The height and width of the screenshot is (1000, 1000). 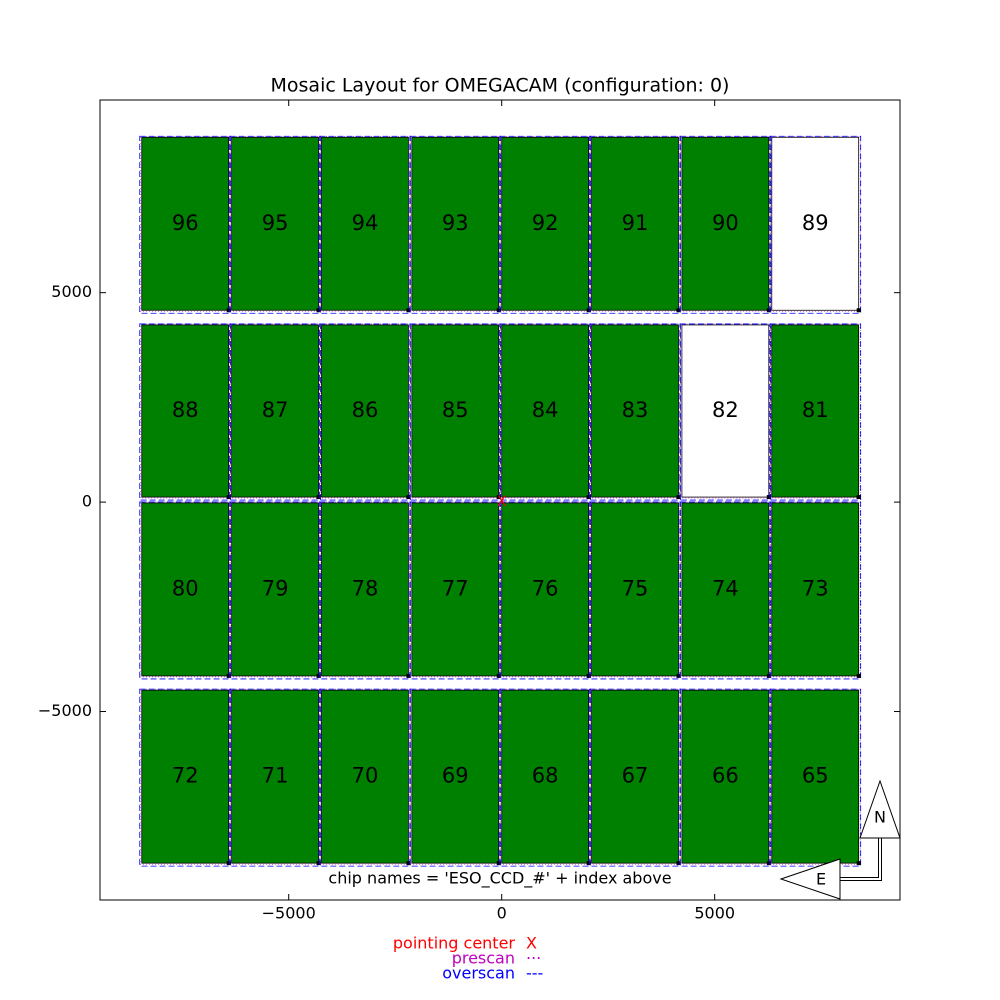 What do you see at coordinates (880, 817) in the screenshot?
I see `north-label: N` at bounding box center [880, 817].